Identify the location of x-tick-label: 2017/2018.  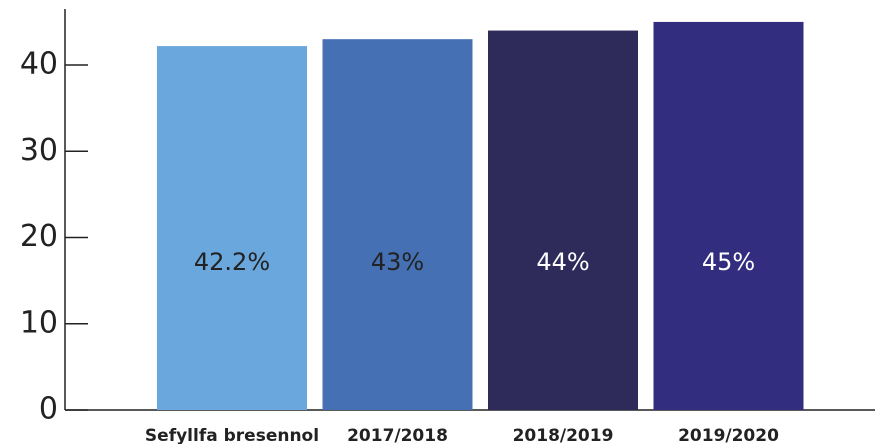
(397, 435).